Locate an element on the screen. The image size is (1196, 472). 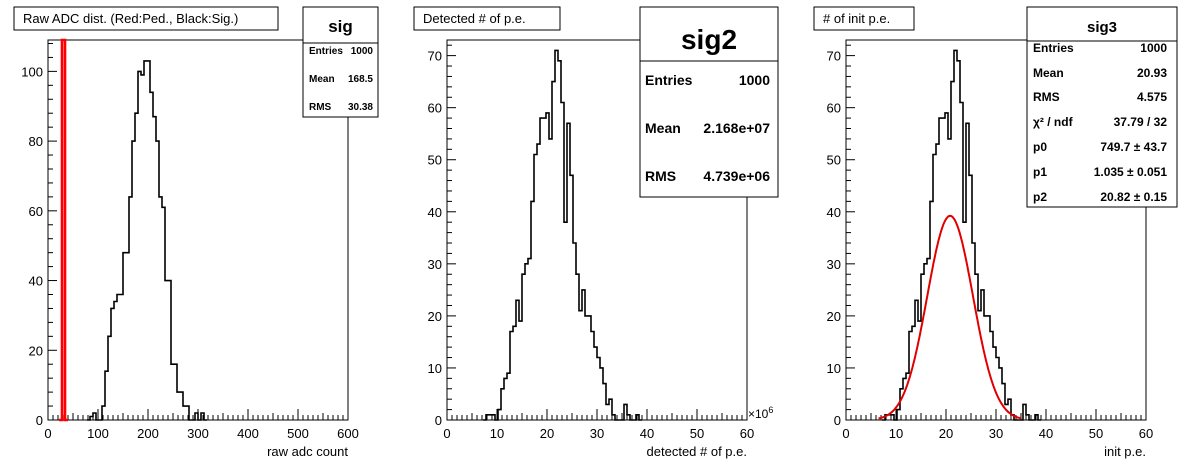
x-tick-label: 10 is located at coordinates (497, 433).